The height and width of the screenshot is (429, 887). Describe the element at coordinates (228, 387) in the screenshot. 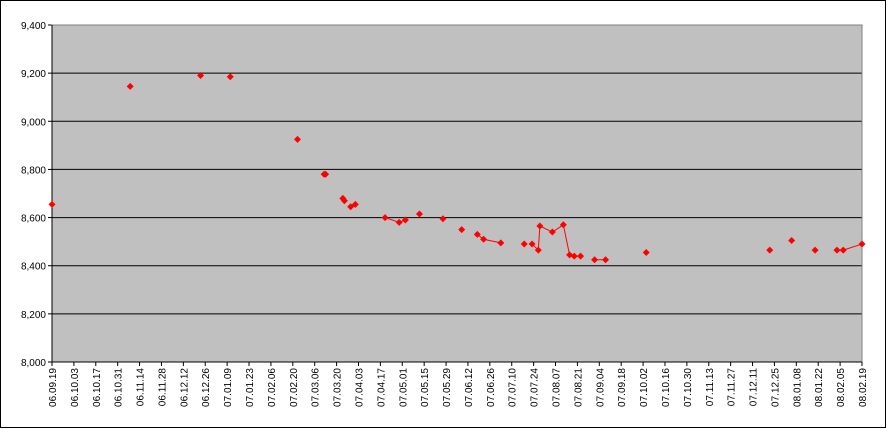

I see `x-tick-label: 07.01.09` at that location.